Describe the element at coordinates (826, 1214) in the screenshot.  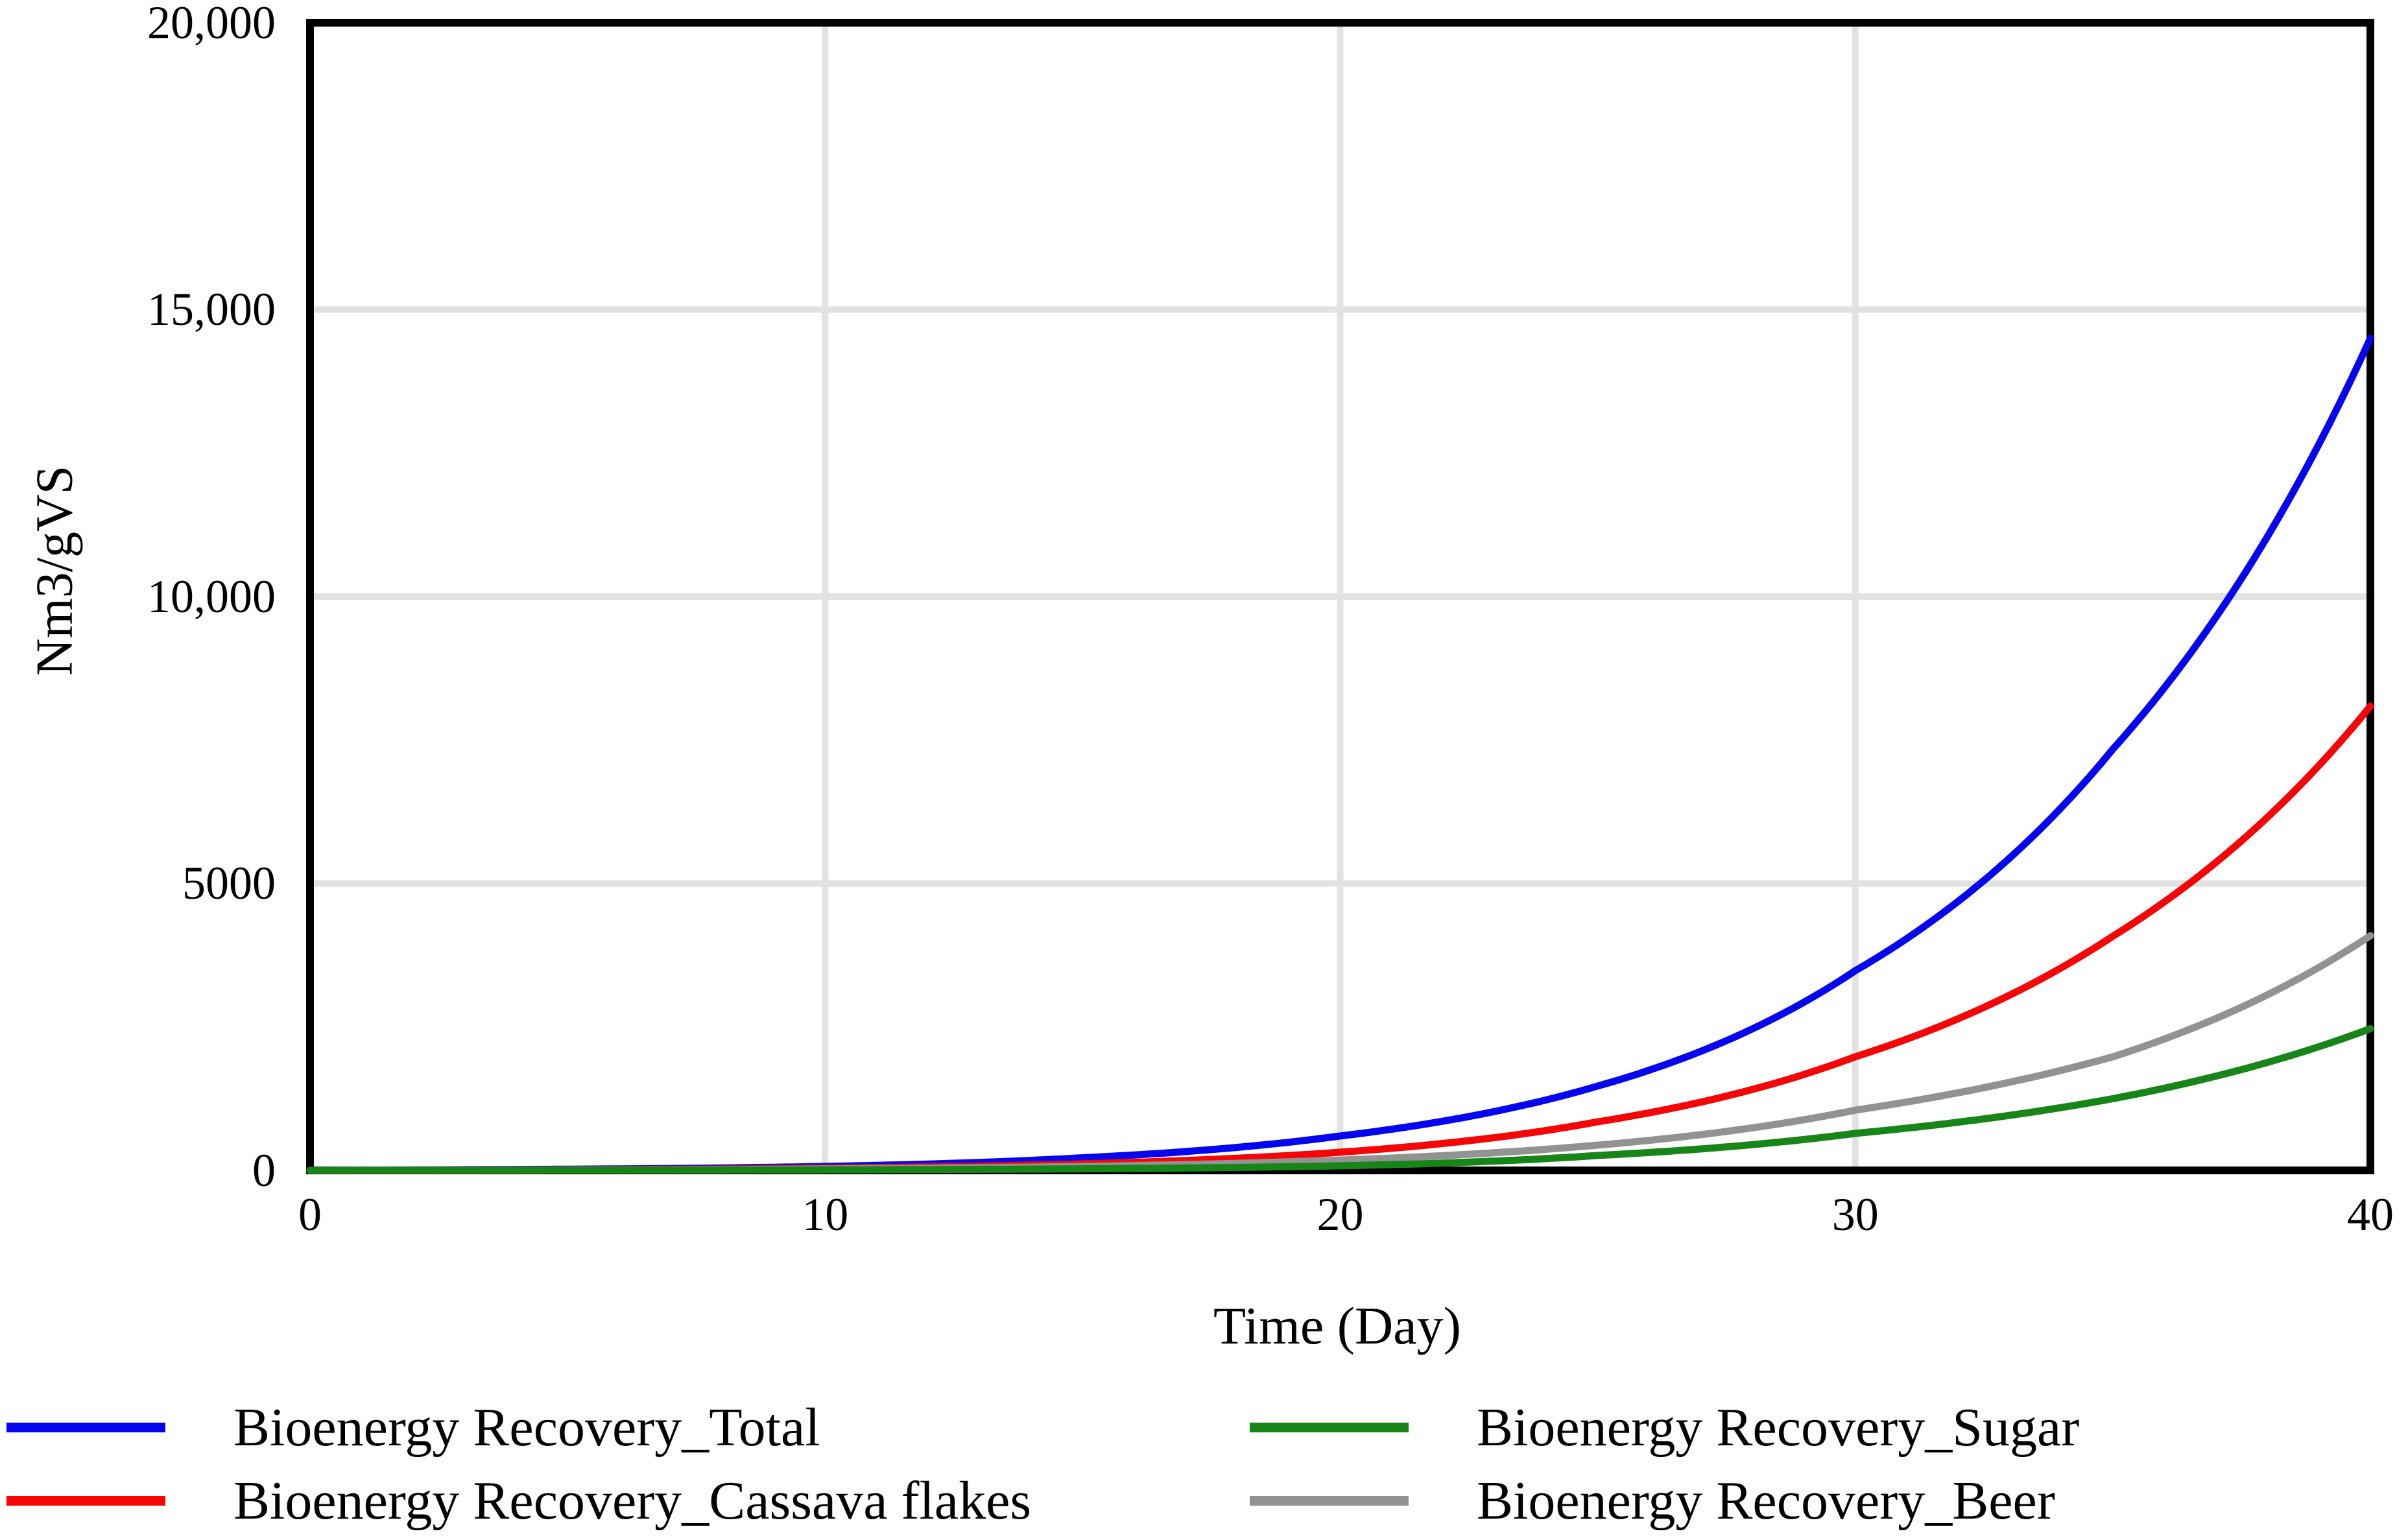
I see `x-tick-label: 10` at that location.